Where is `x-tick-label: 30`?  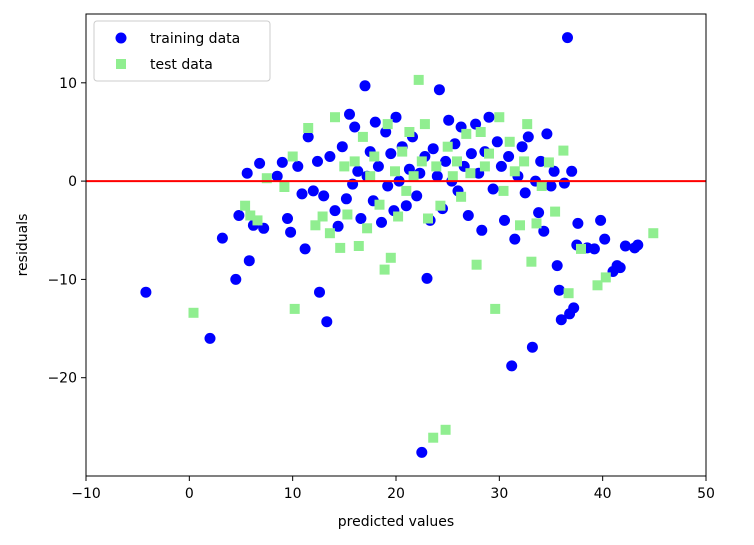
x-tick-label: 30 is located at coordinates (499, 494).